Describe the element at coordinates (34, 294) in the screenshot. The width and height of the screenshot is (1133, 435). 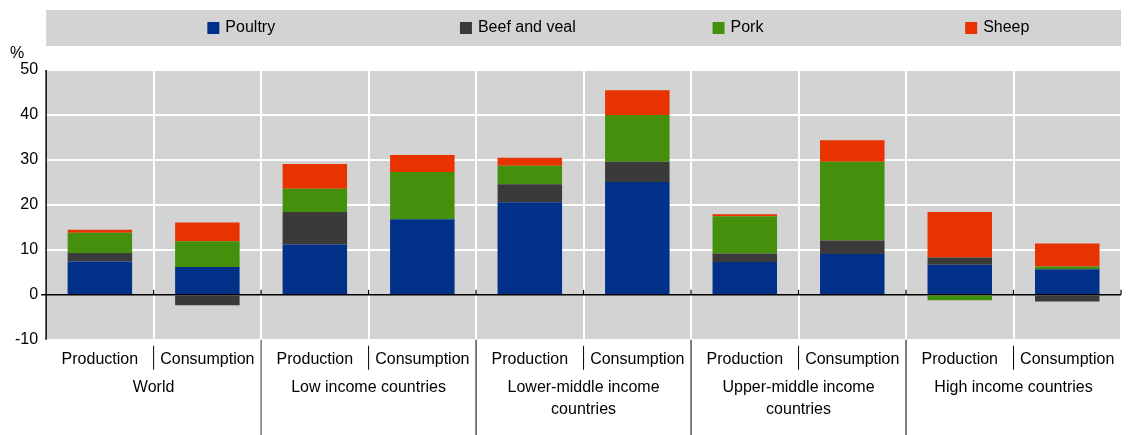
I see `y-tick-label: 0` at that location.